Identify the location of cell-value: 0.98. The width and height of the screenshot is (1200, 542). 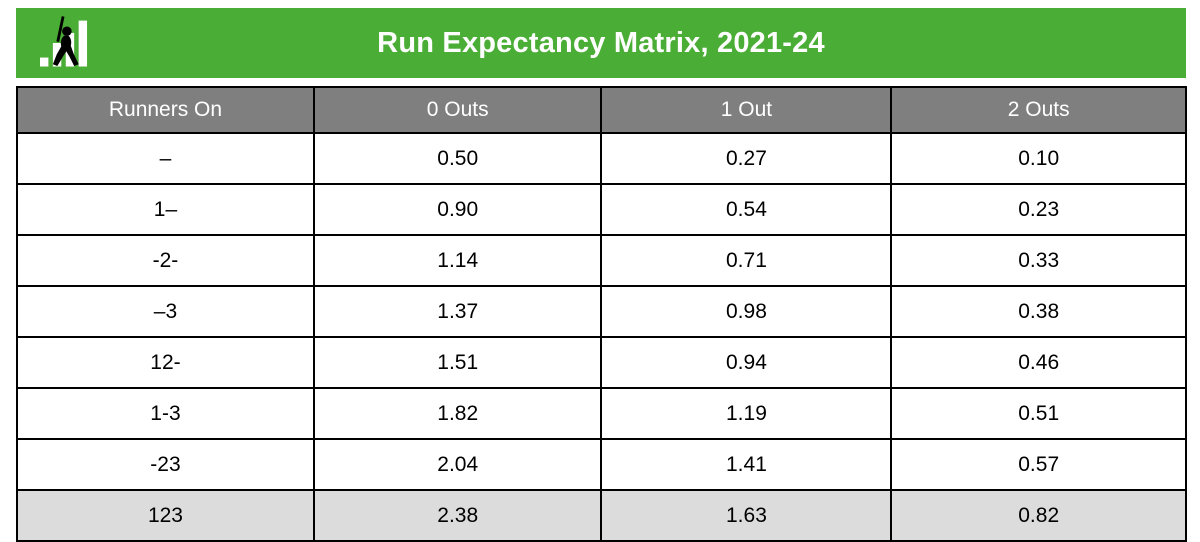
(746, 311).